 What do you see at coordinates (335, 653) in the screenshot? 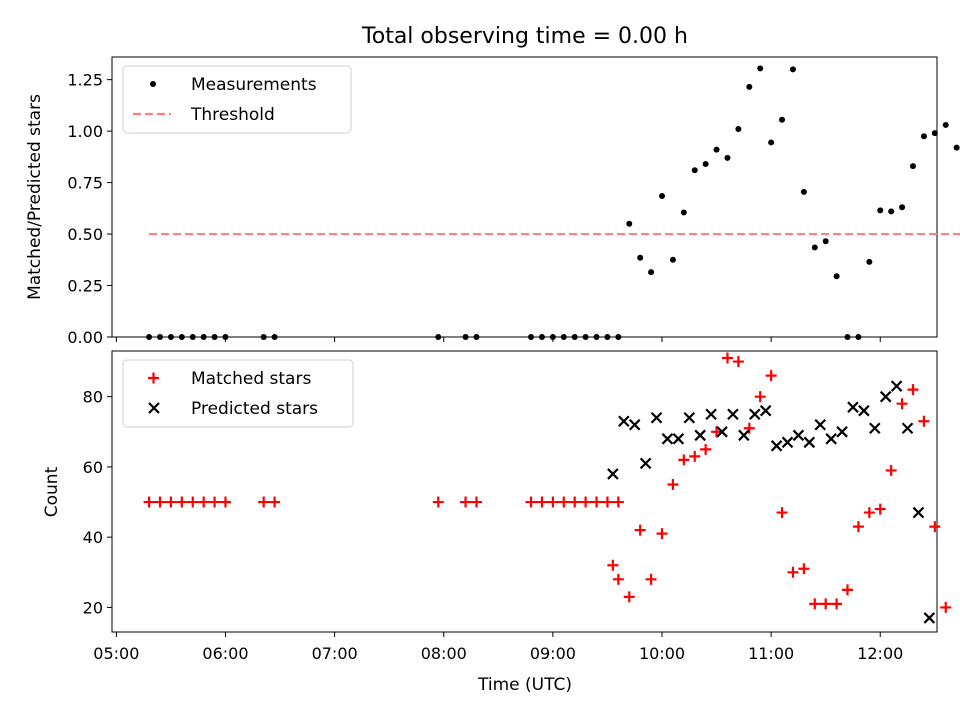
I see `x-tick-label: 07:00` at bounding box center [335, 653].